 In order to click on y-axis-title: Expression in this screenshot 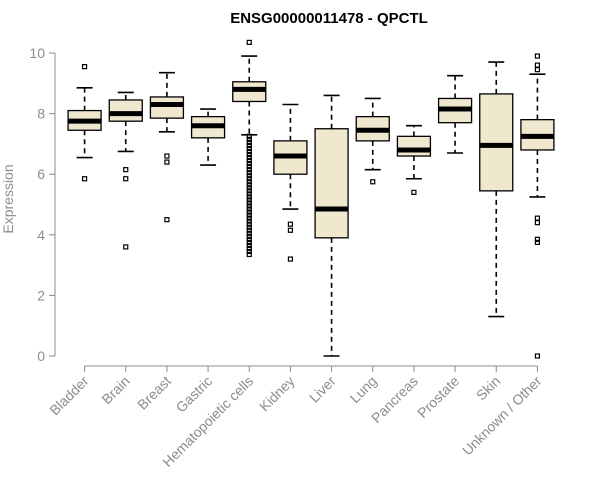, I will do `click(8, 198)`.